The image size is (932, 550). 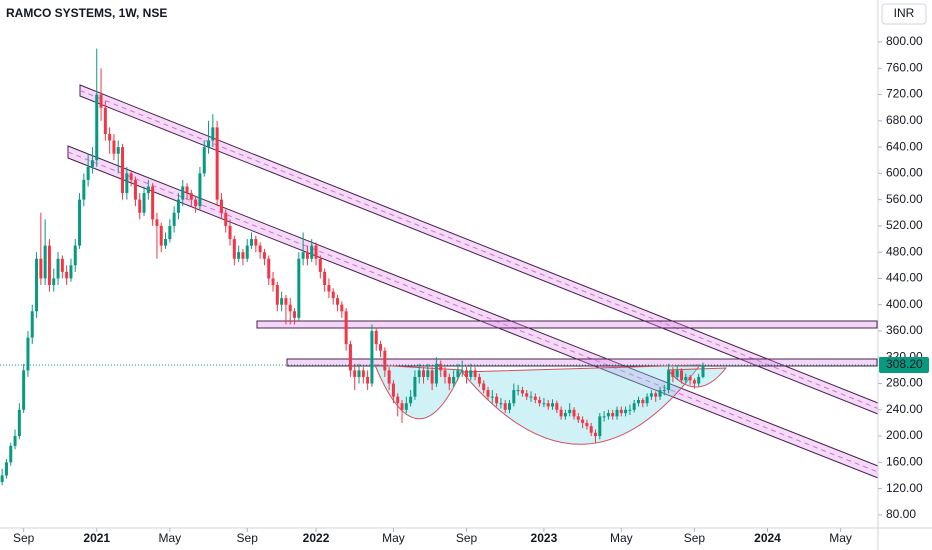 What do you see at coordinates (904, 41) in the screenshot?
I see `y-tick-label: 800.00` at bounding box center [904, 41].